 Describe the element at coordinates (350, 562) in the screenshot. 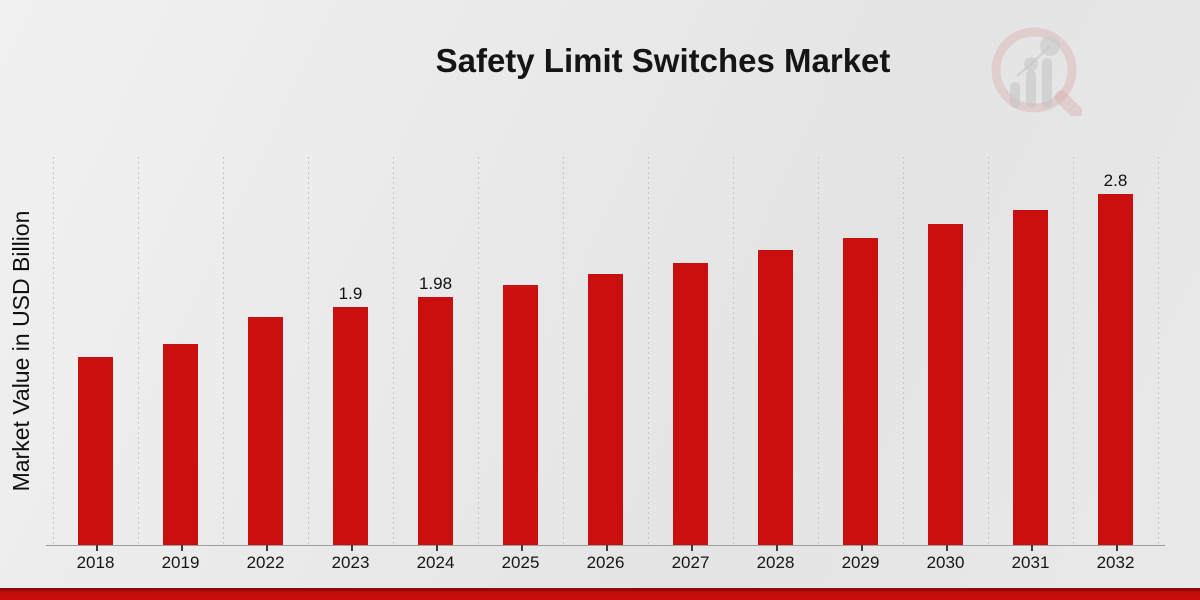

I see `x-tick-label-2023: 2023` at that location.